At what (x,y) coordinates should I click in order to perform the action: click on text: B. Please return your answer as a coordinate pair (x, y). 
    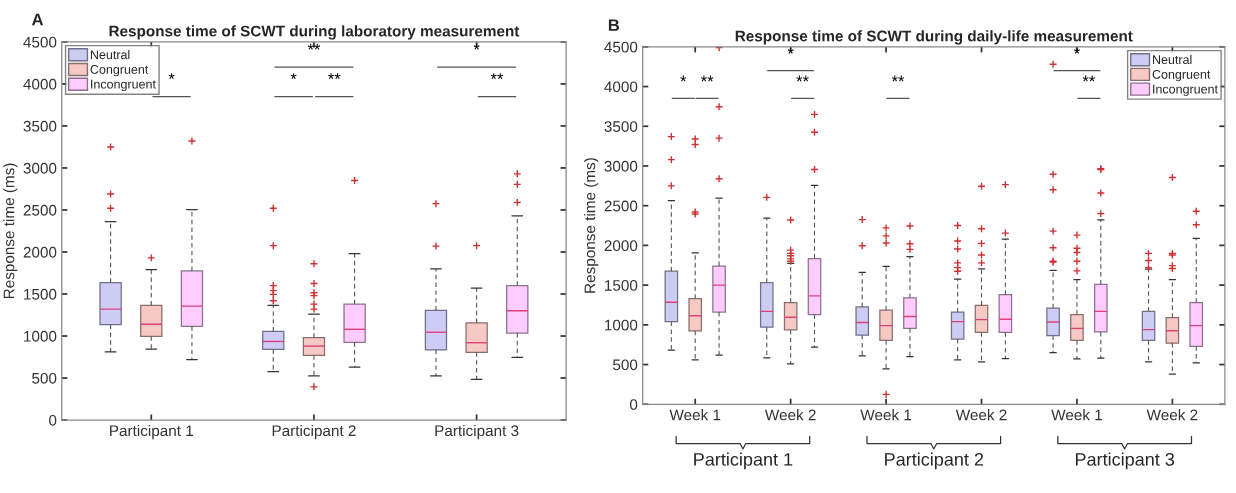
    Looking at the image, I should click on (614, 25).